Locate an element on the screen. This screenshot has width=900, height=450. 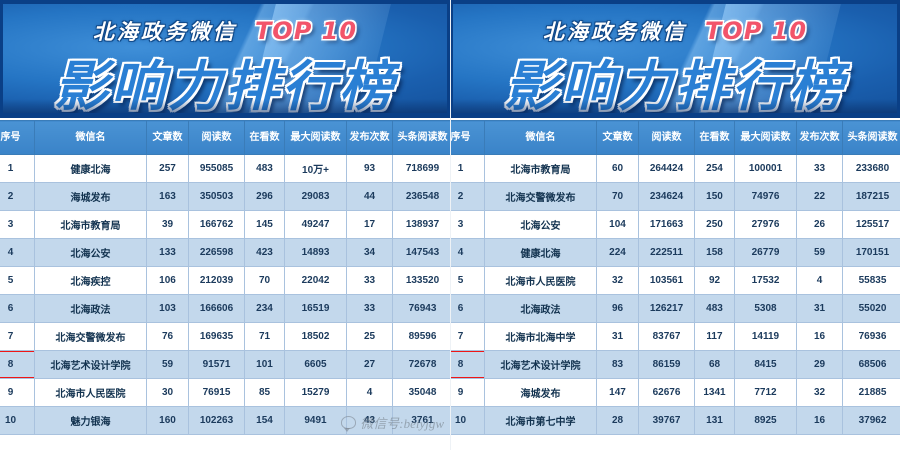
row-max-reads: 6605 is located at coordinates (315, 364).